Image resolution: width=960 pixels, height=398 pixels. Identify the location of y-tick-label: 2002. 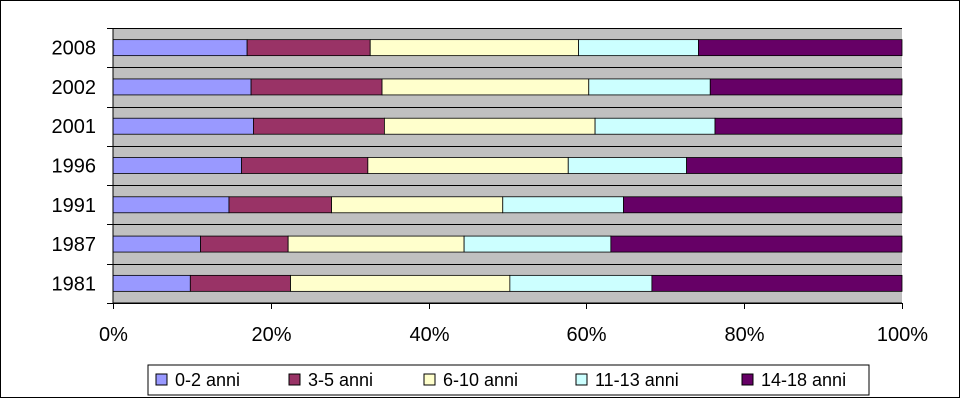
(74, 88).